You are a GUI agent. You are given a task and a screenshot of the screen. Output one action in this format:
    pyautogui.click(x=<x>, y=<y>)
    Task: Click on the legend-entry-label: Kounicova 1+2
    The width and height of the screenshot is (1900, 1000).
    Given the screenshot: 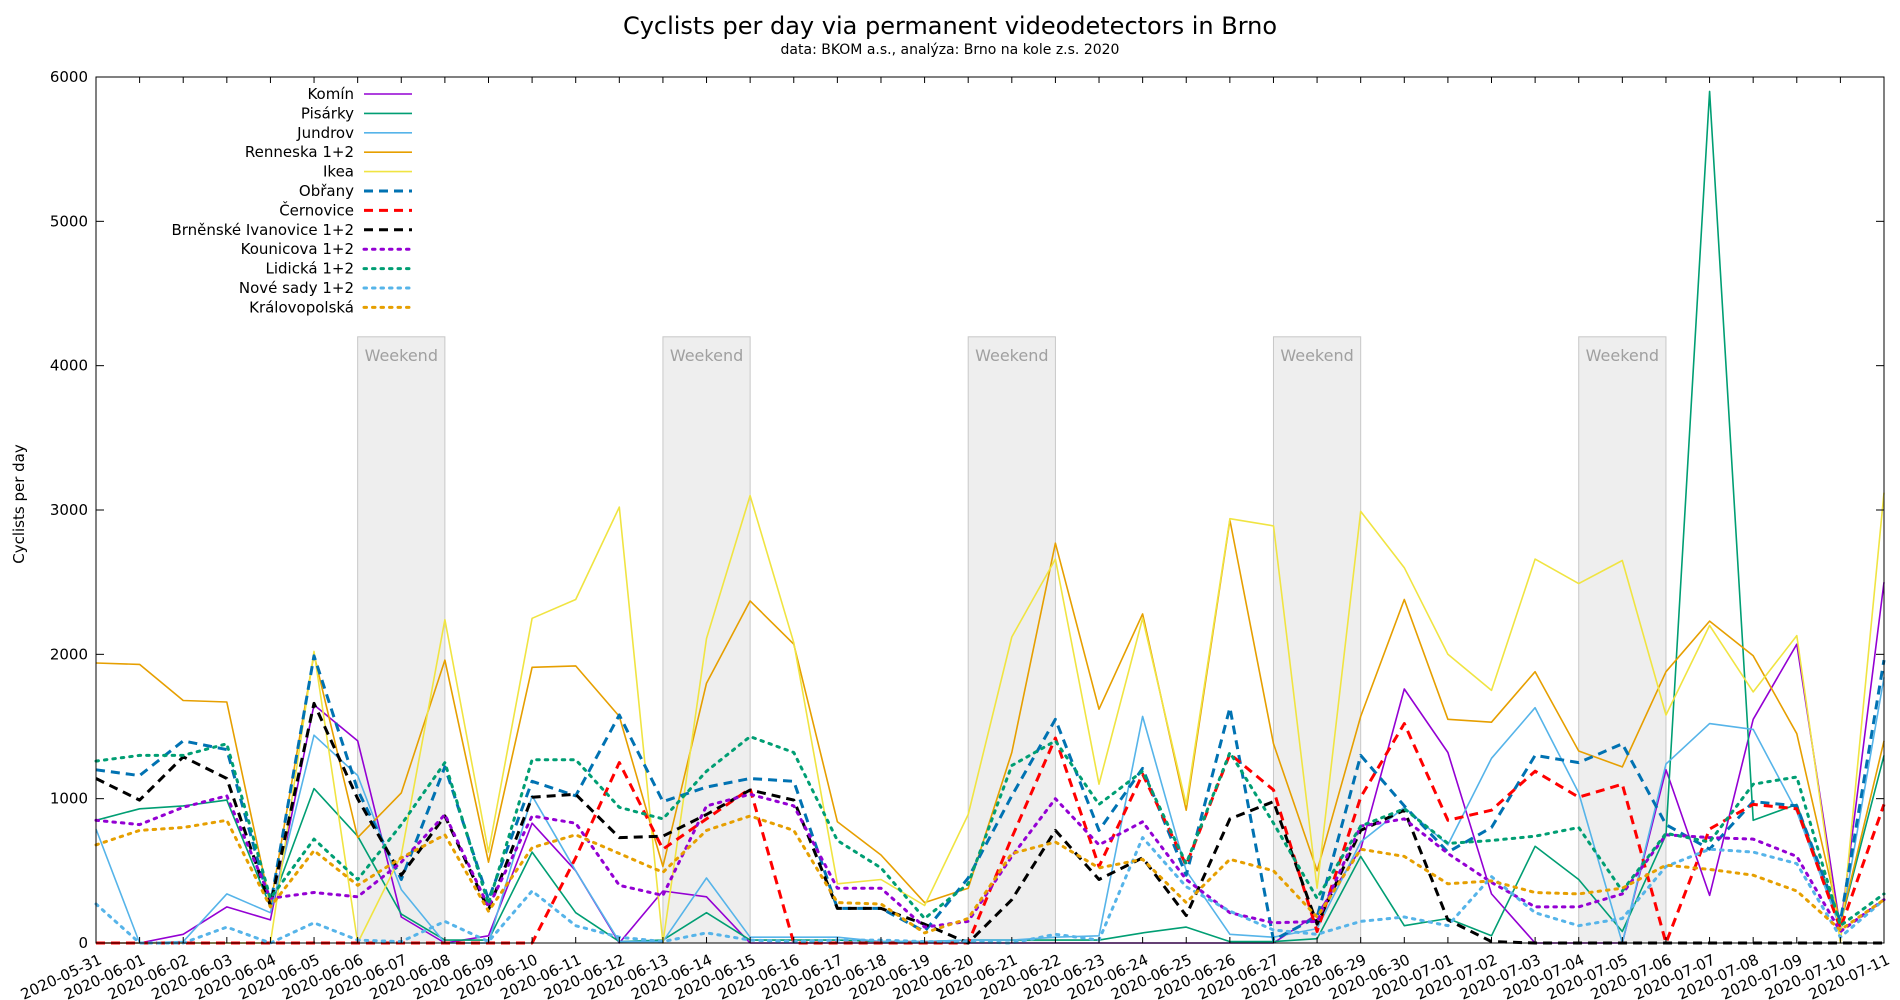 What is the action you would take?
    pyautogui.click(x=297, y=249)
    